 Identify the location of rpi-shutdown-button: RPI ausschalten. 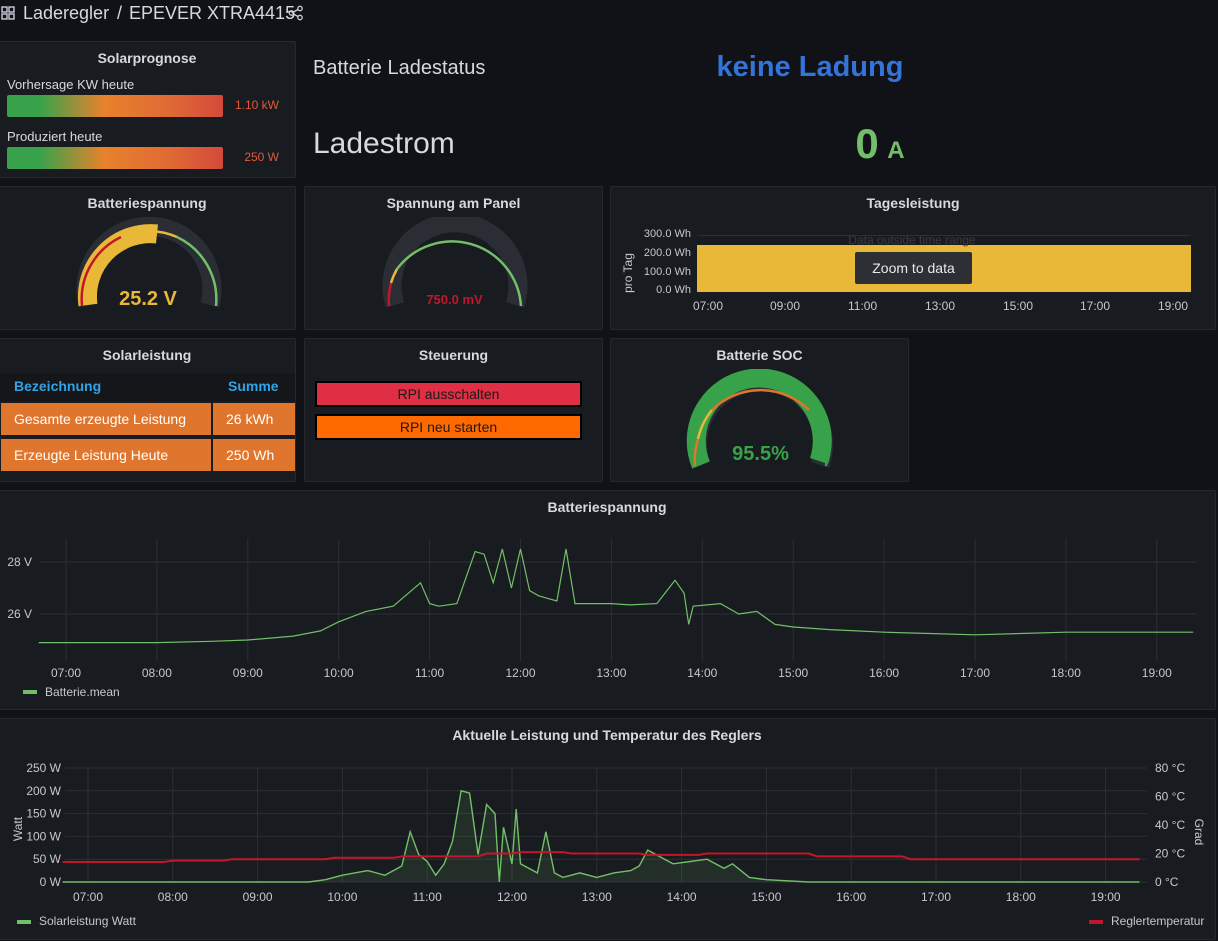
(448, 394).